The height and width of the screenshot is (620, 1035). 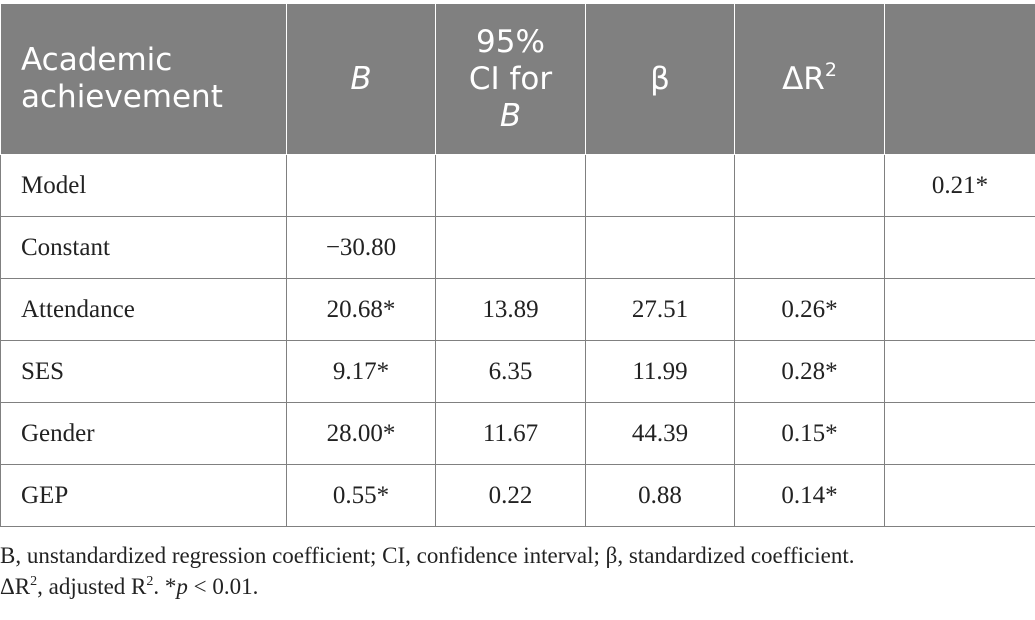 I want to click on cell-b: −30.80, so click(x=361, y=247).